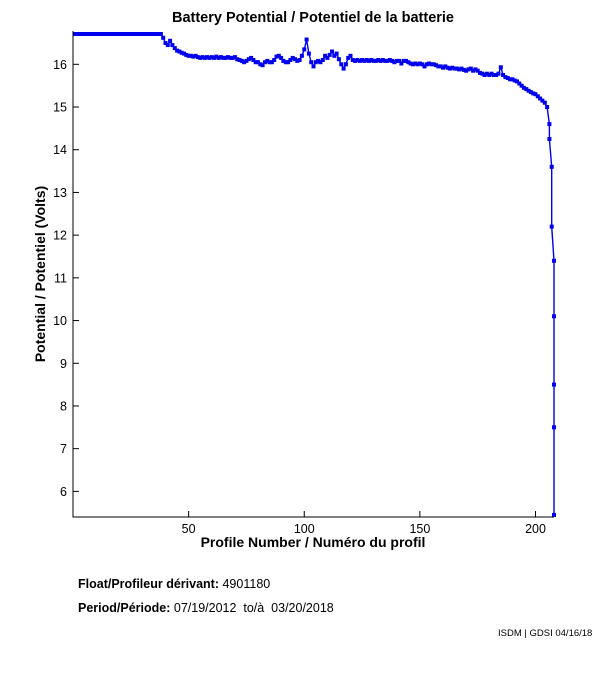 The height and width of the screenshot is (675, 611). Describe the element at coordinates (545, 633) in the screenshot. I see `agency-credit: ISDM | GDSI 04/16/18` at that location.